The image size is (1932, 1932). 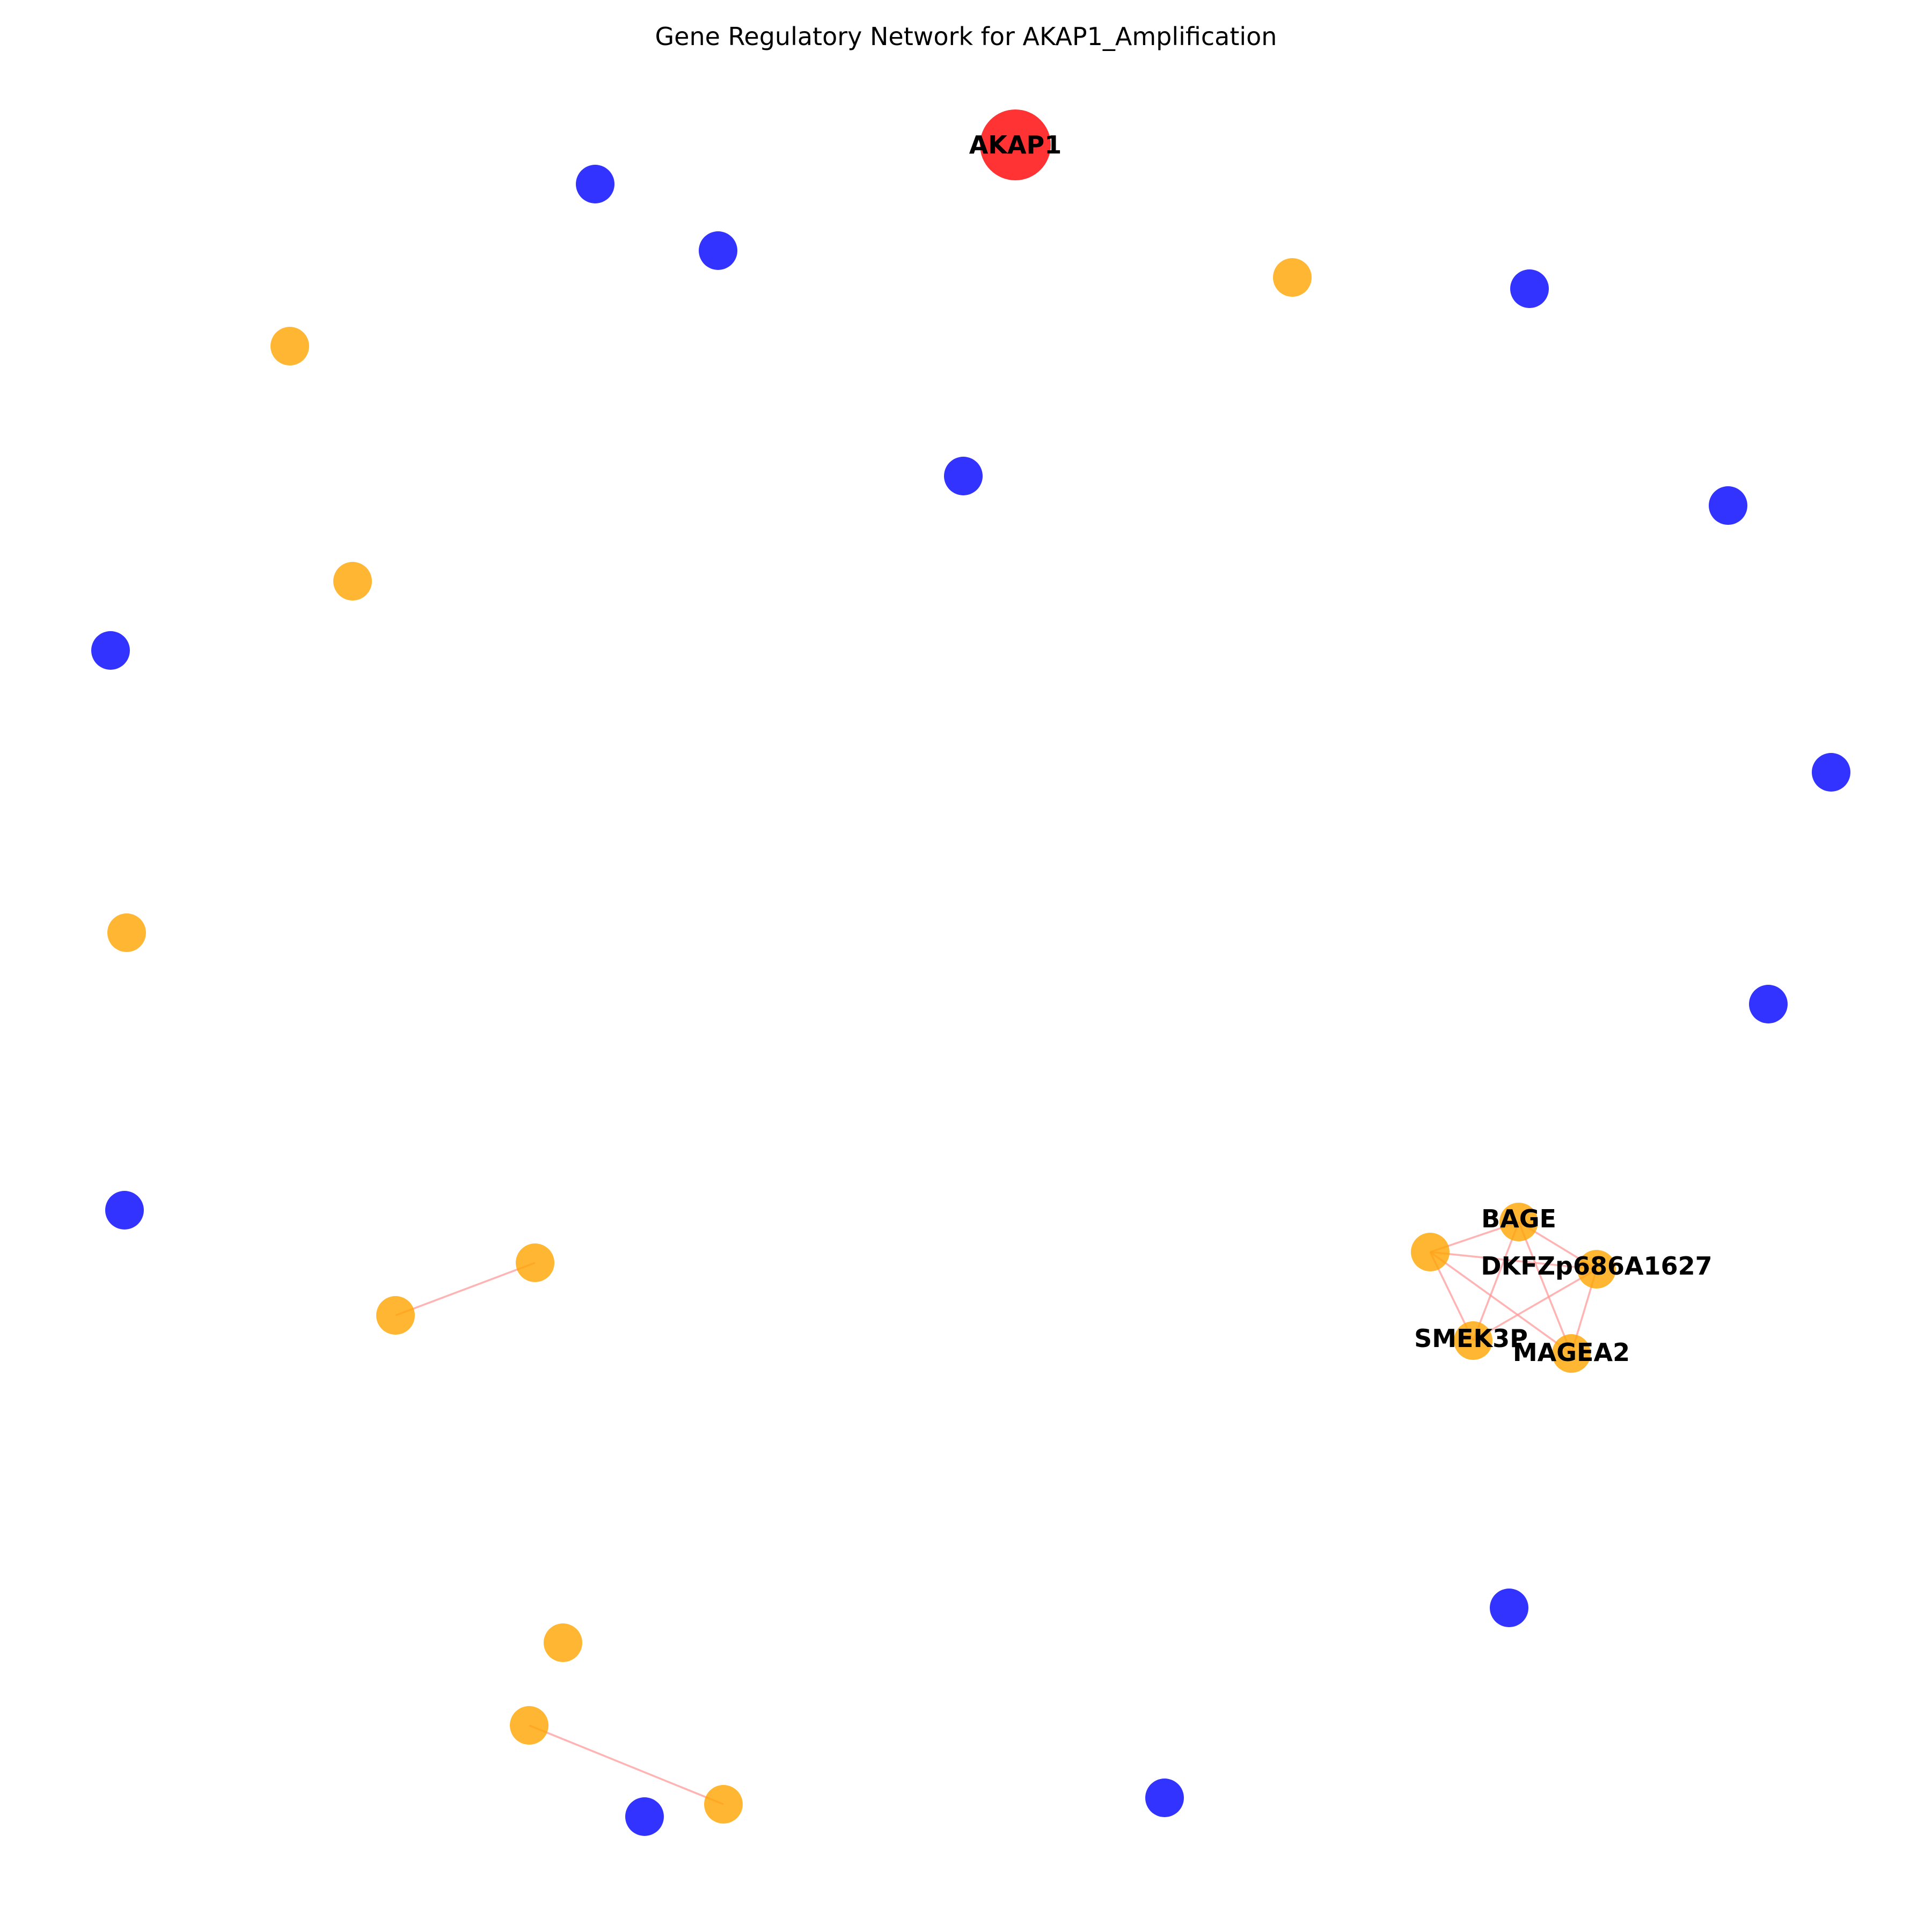 I want to click on node-o3, so click(x=289, y=346).